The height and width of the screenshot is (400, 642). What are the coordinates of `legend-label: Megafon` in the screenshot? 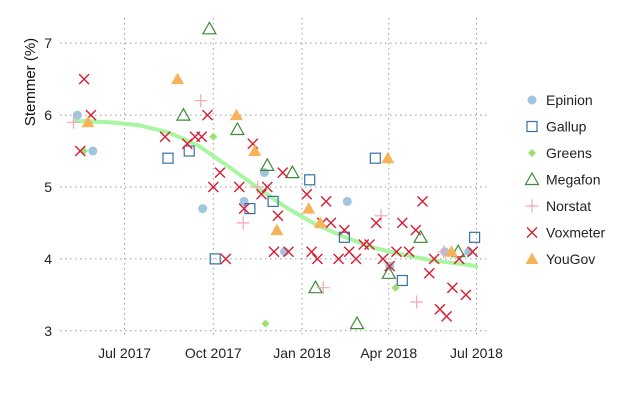 It's located at (573, 180).